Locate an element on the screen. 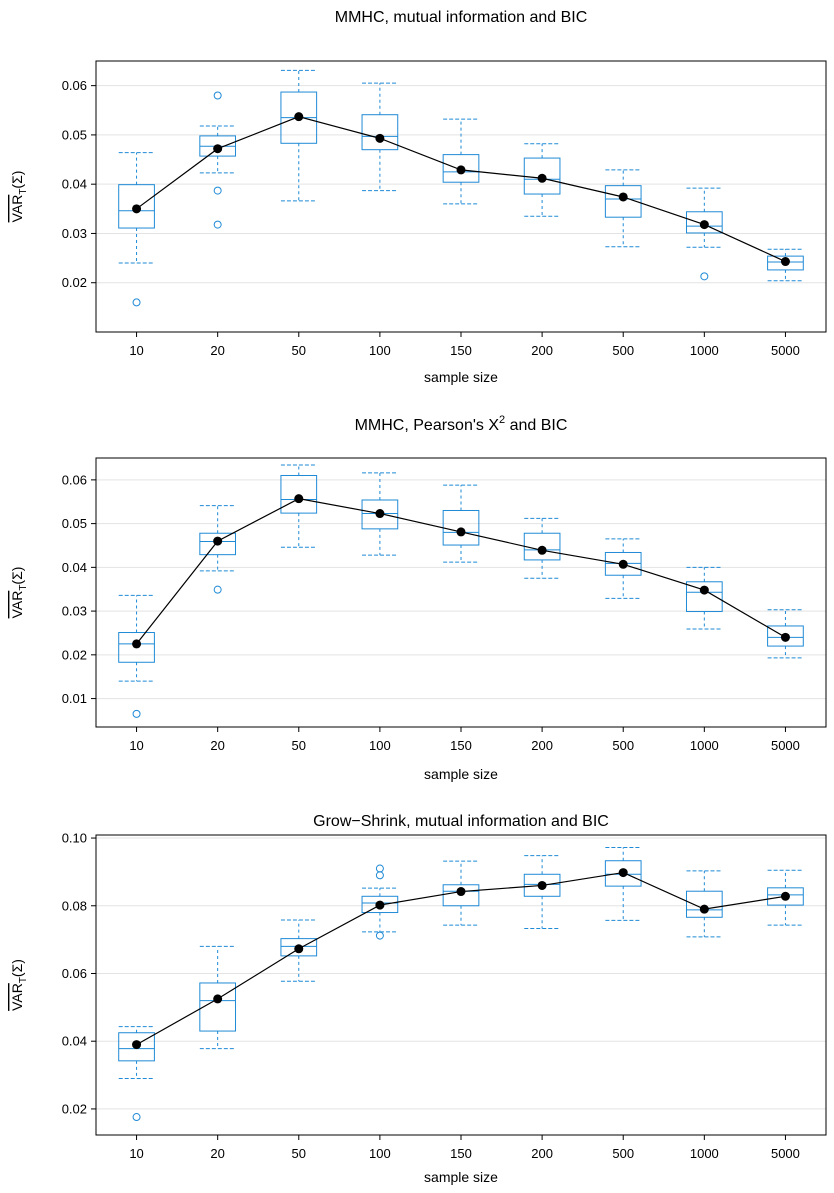 Image resolution: width=834 pixels, height=1193 pixels. panel-title: MMHC, mutual information and BIC is located at coordinates (461, 17).